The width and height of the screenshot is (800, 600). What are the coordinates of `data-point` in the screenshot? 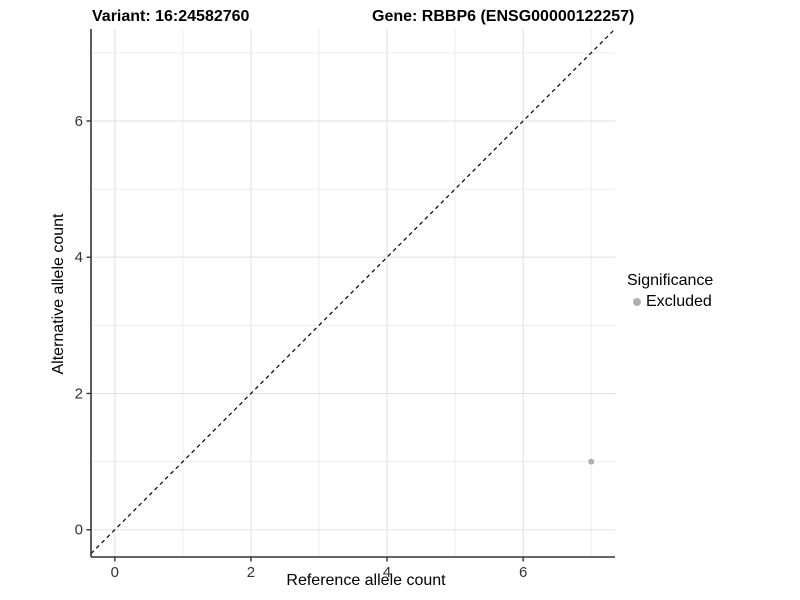 It's located at (591, 461).